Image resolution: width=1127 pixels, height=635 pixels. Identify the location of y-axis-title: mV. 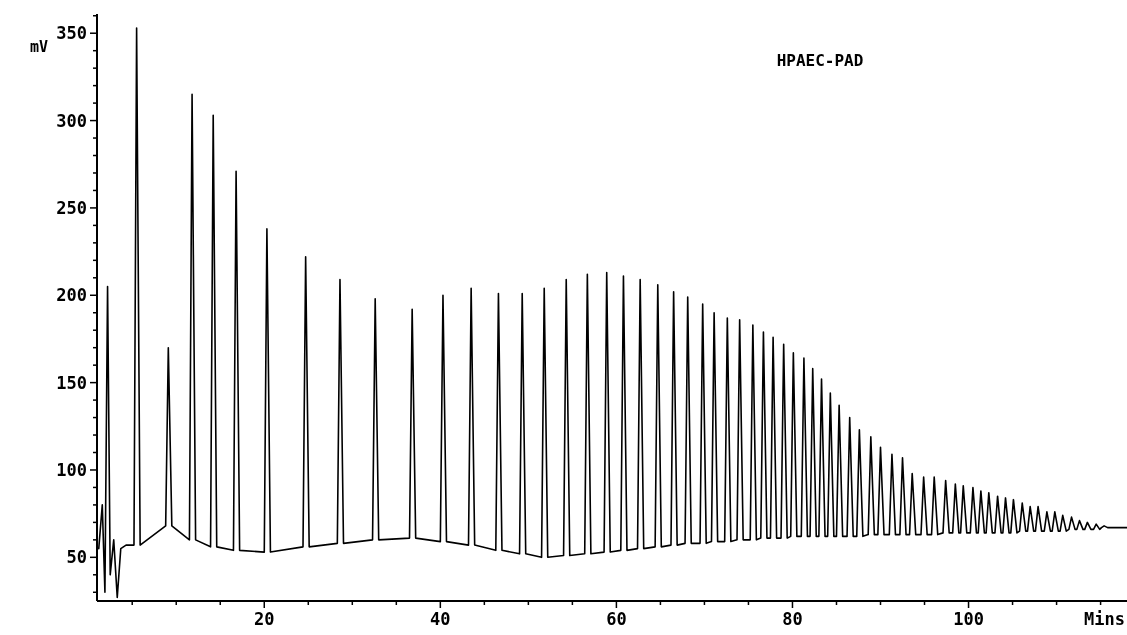
(39, 47).